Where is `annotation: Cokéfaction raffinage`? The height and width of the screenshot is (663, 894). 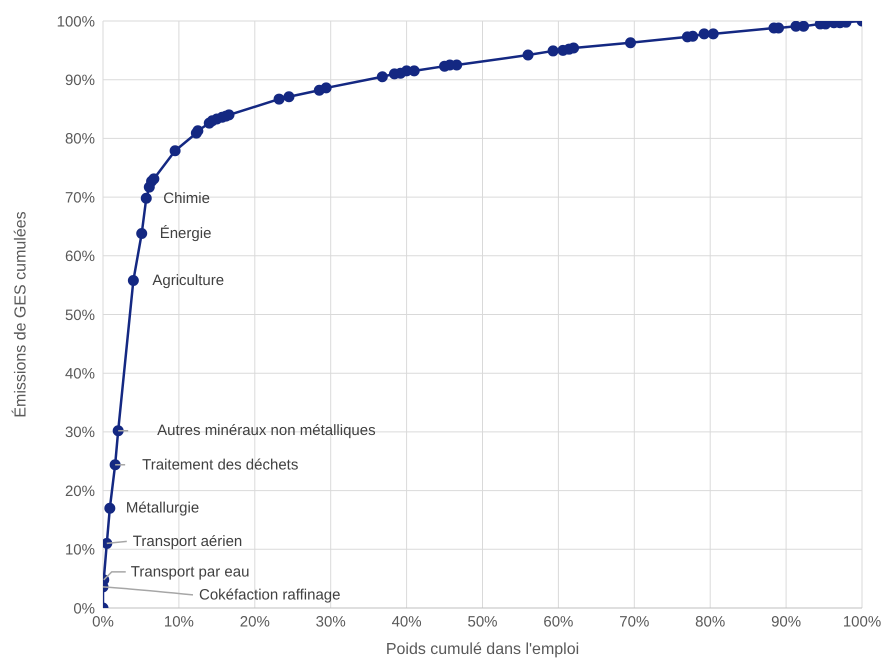 annotation: Cokéfaction raffinage is located at coordinates (269, 595).